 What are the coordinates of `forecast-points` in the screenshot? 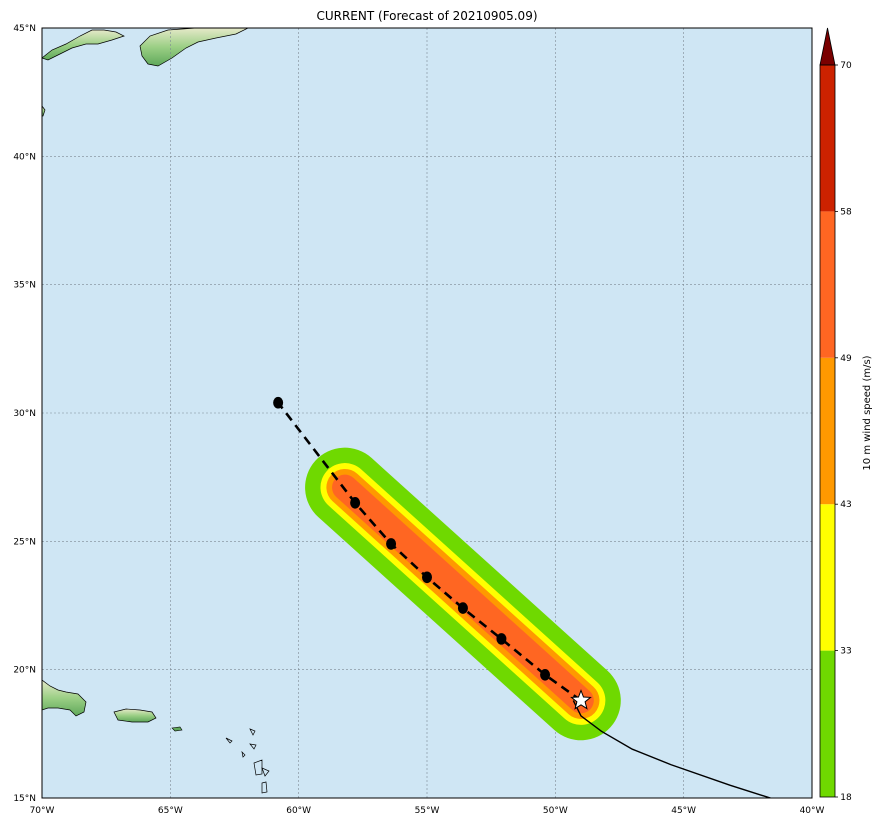 It's located at (412, 538).